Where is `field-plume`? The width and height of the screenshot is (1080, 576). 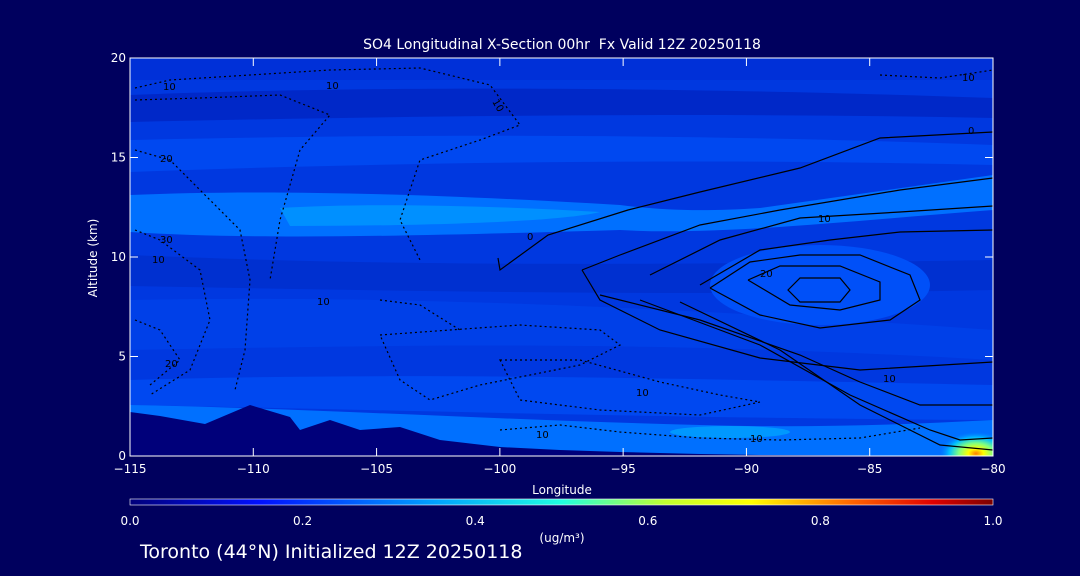
field-plume is located at coordinates (886, 393).